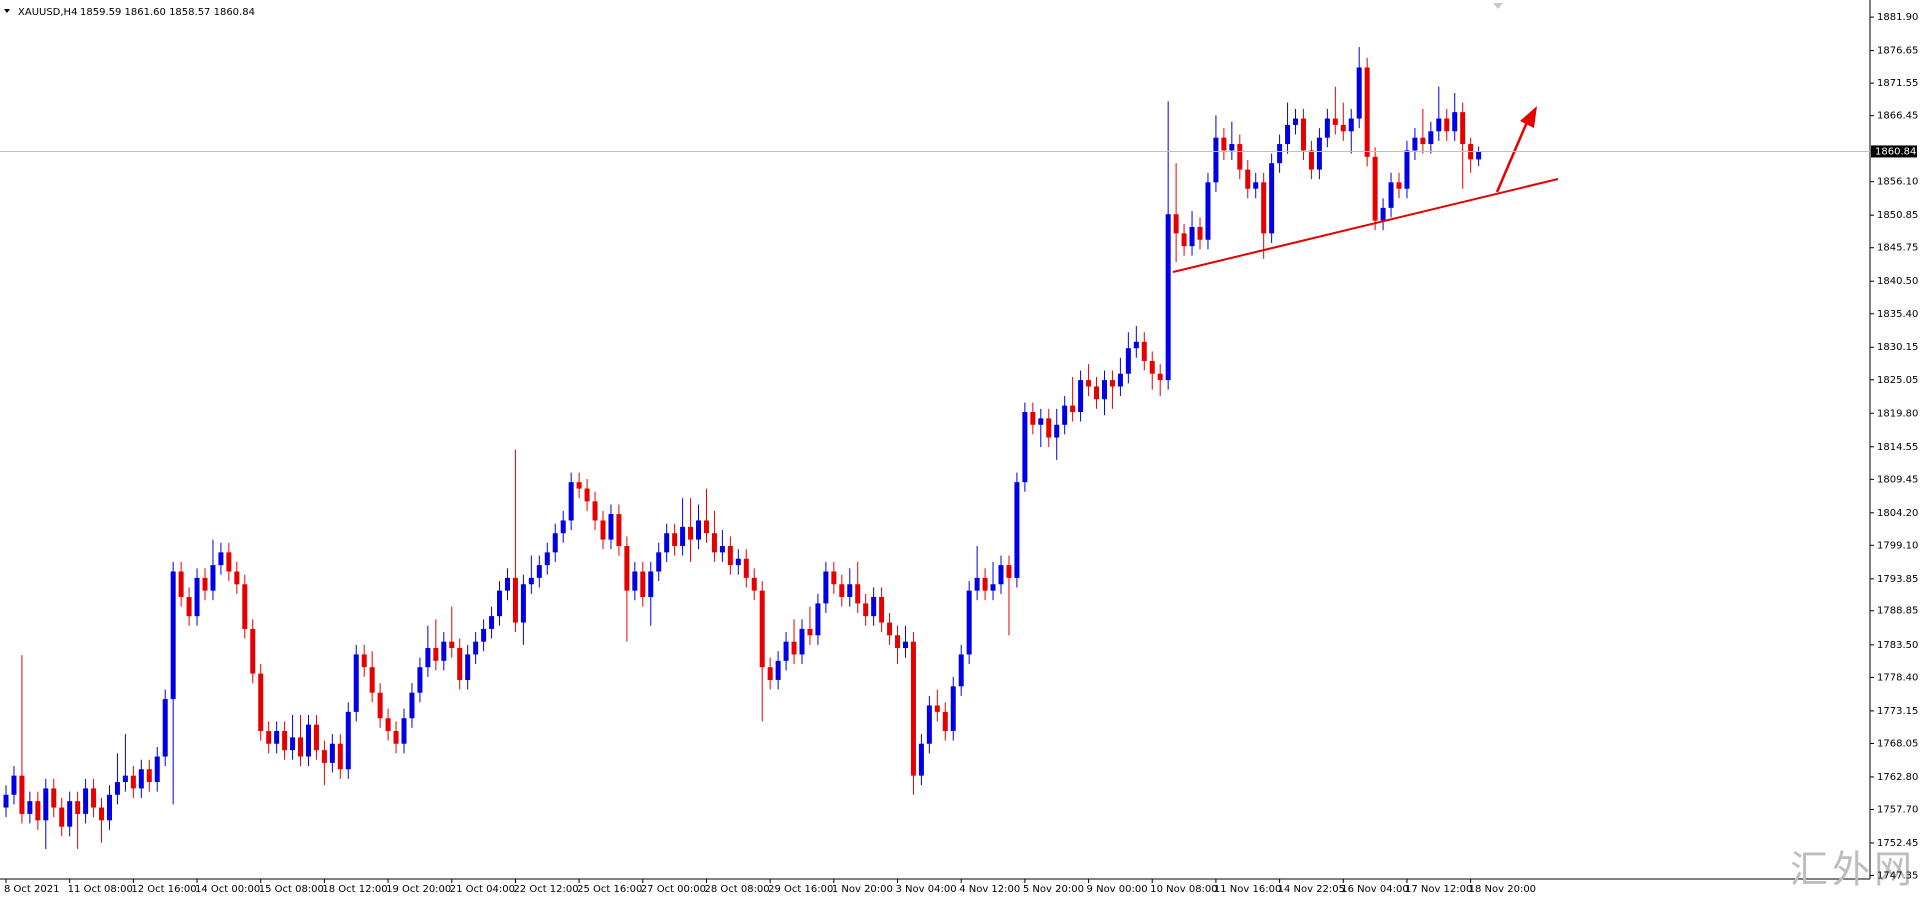  What do you see at coordinates (800, 889) in the screenshot?
I see `x-tick-label: 29 Oct 16:00` at bounding box center [800, 889].